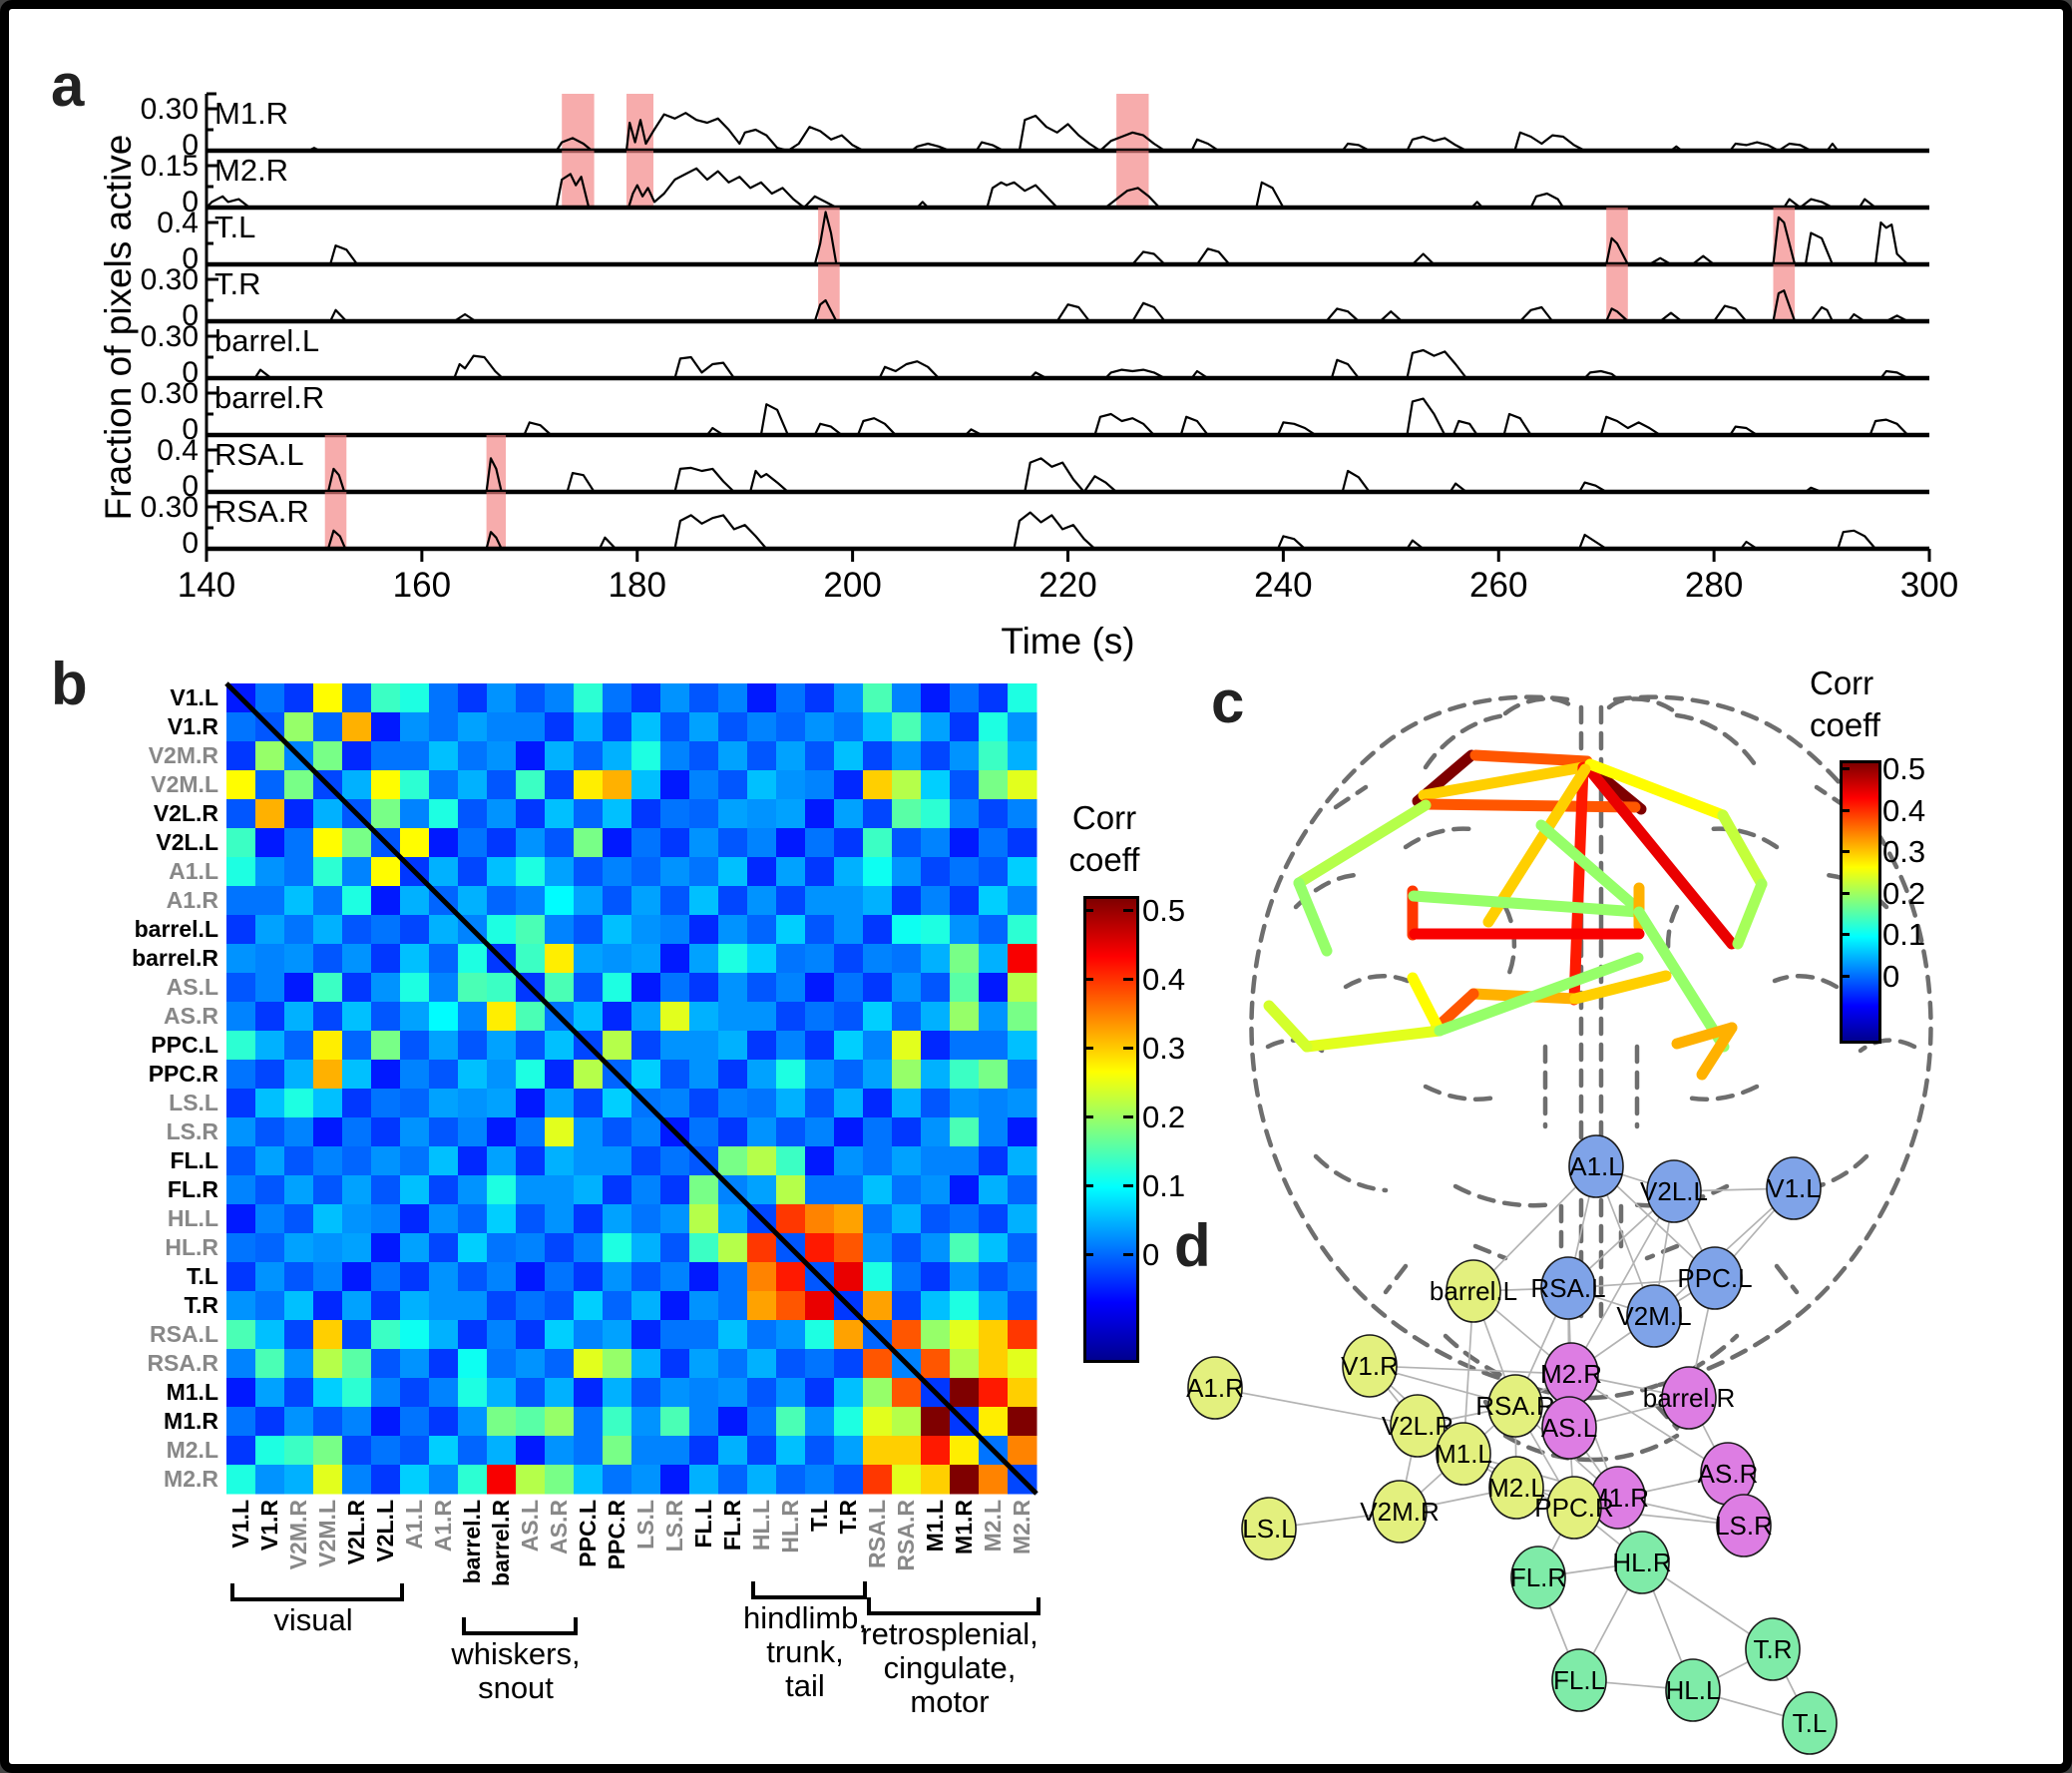 The height and width of the screenshot is (1773, 2072). I want to click on svg-text: 240, so click(1283, 586).